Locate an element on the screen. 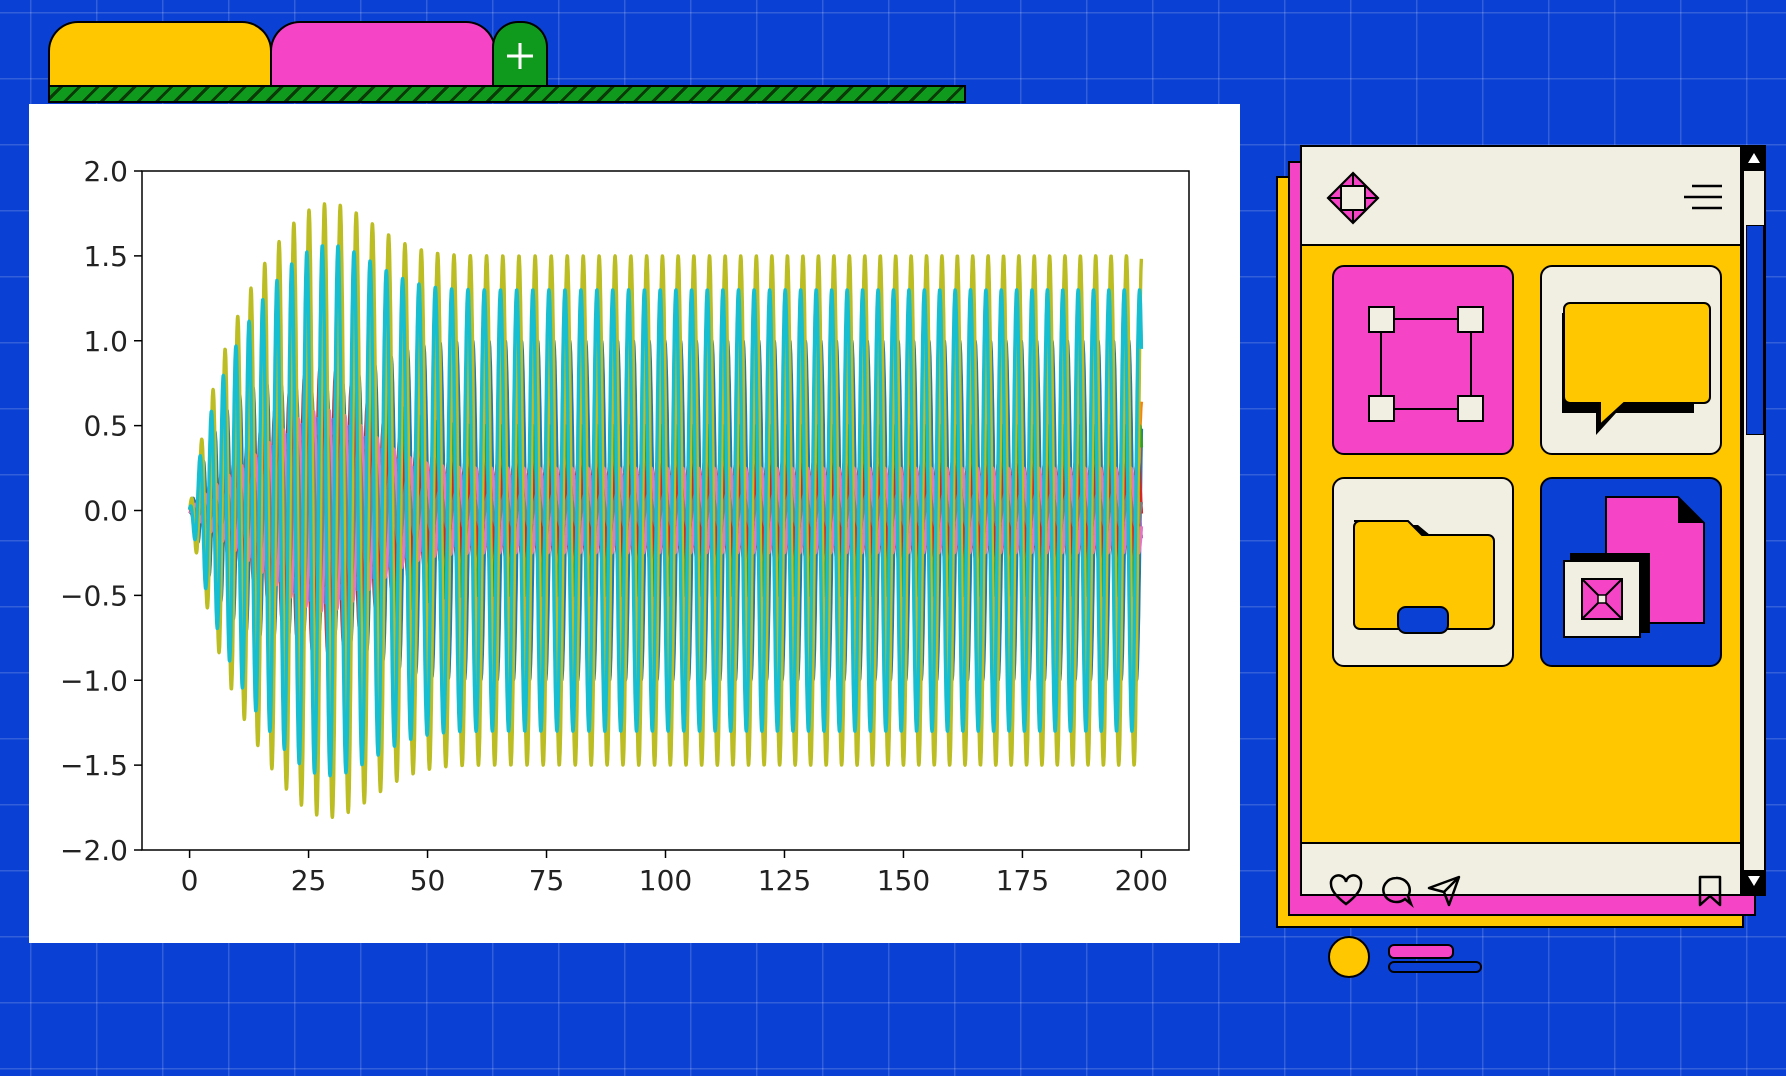 The width and height of the screenshot is (1786, 1076). heart-icon is located at coordinates (1346, 891).